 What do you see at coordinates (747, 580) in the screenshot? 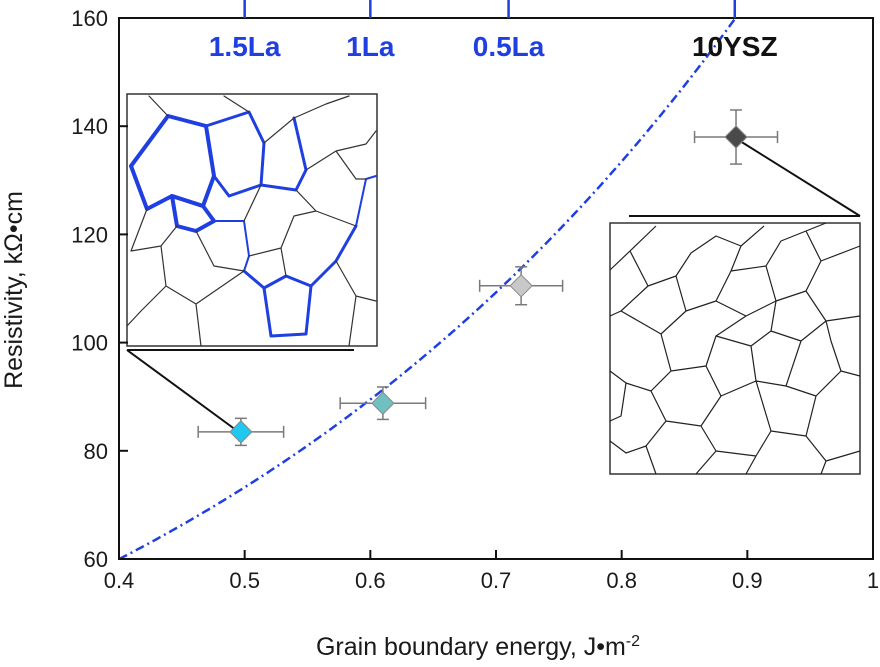
I see `x-tick-label: 0.9` at bounding box center [747, 580].